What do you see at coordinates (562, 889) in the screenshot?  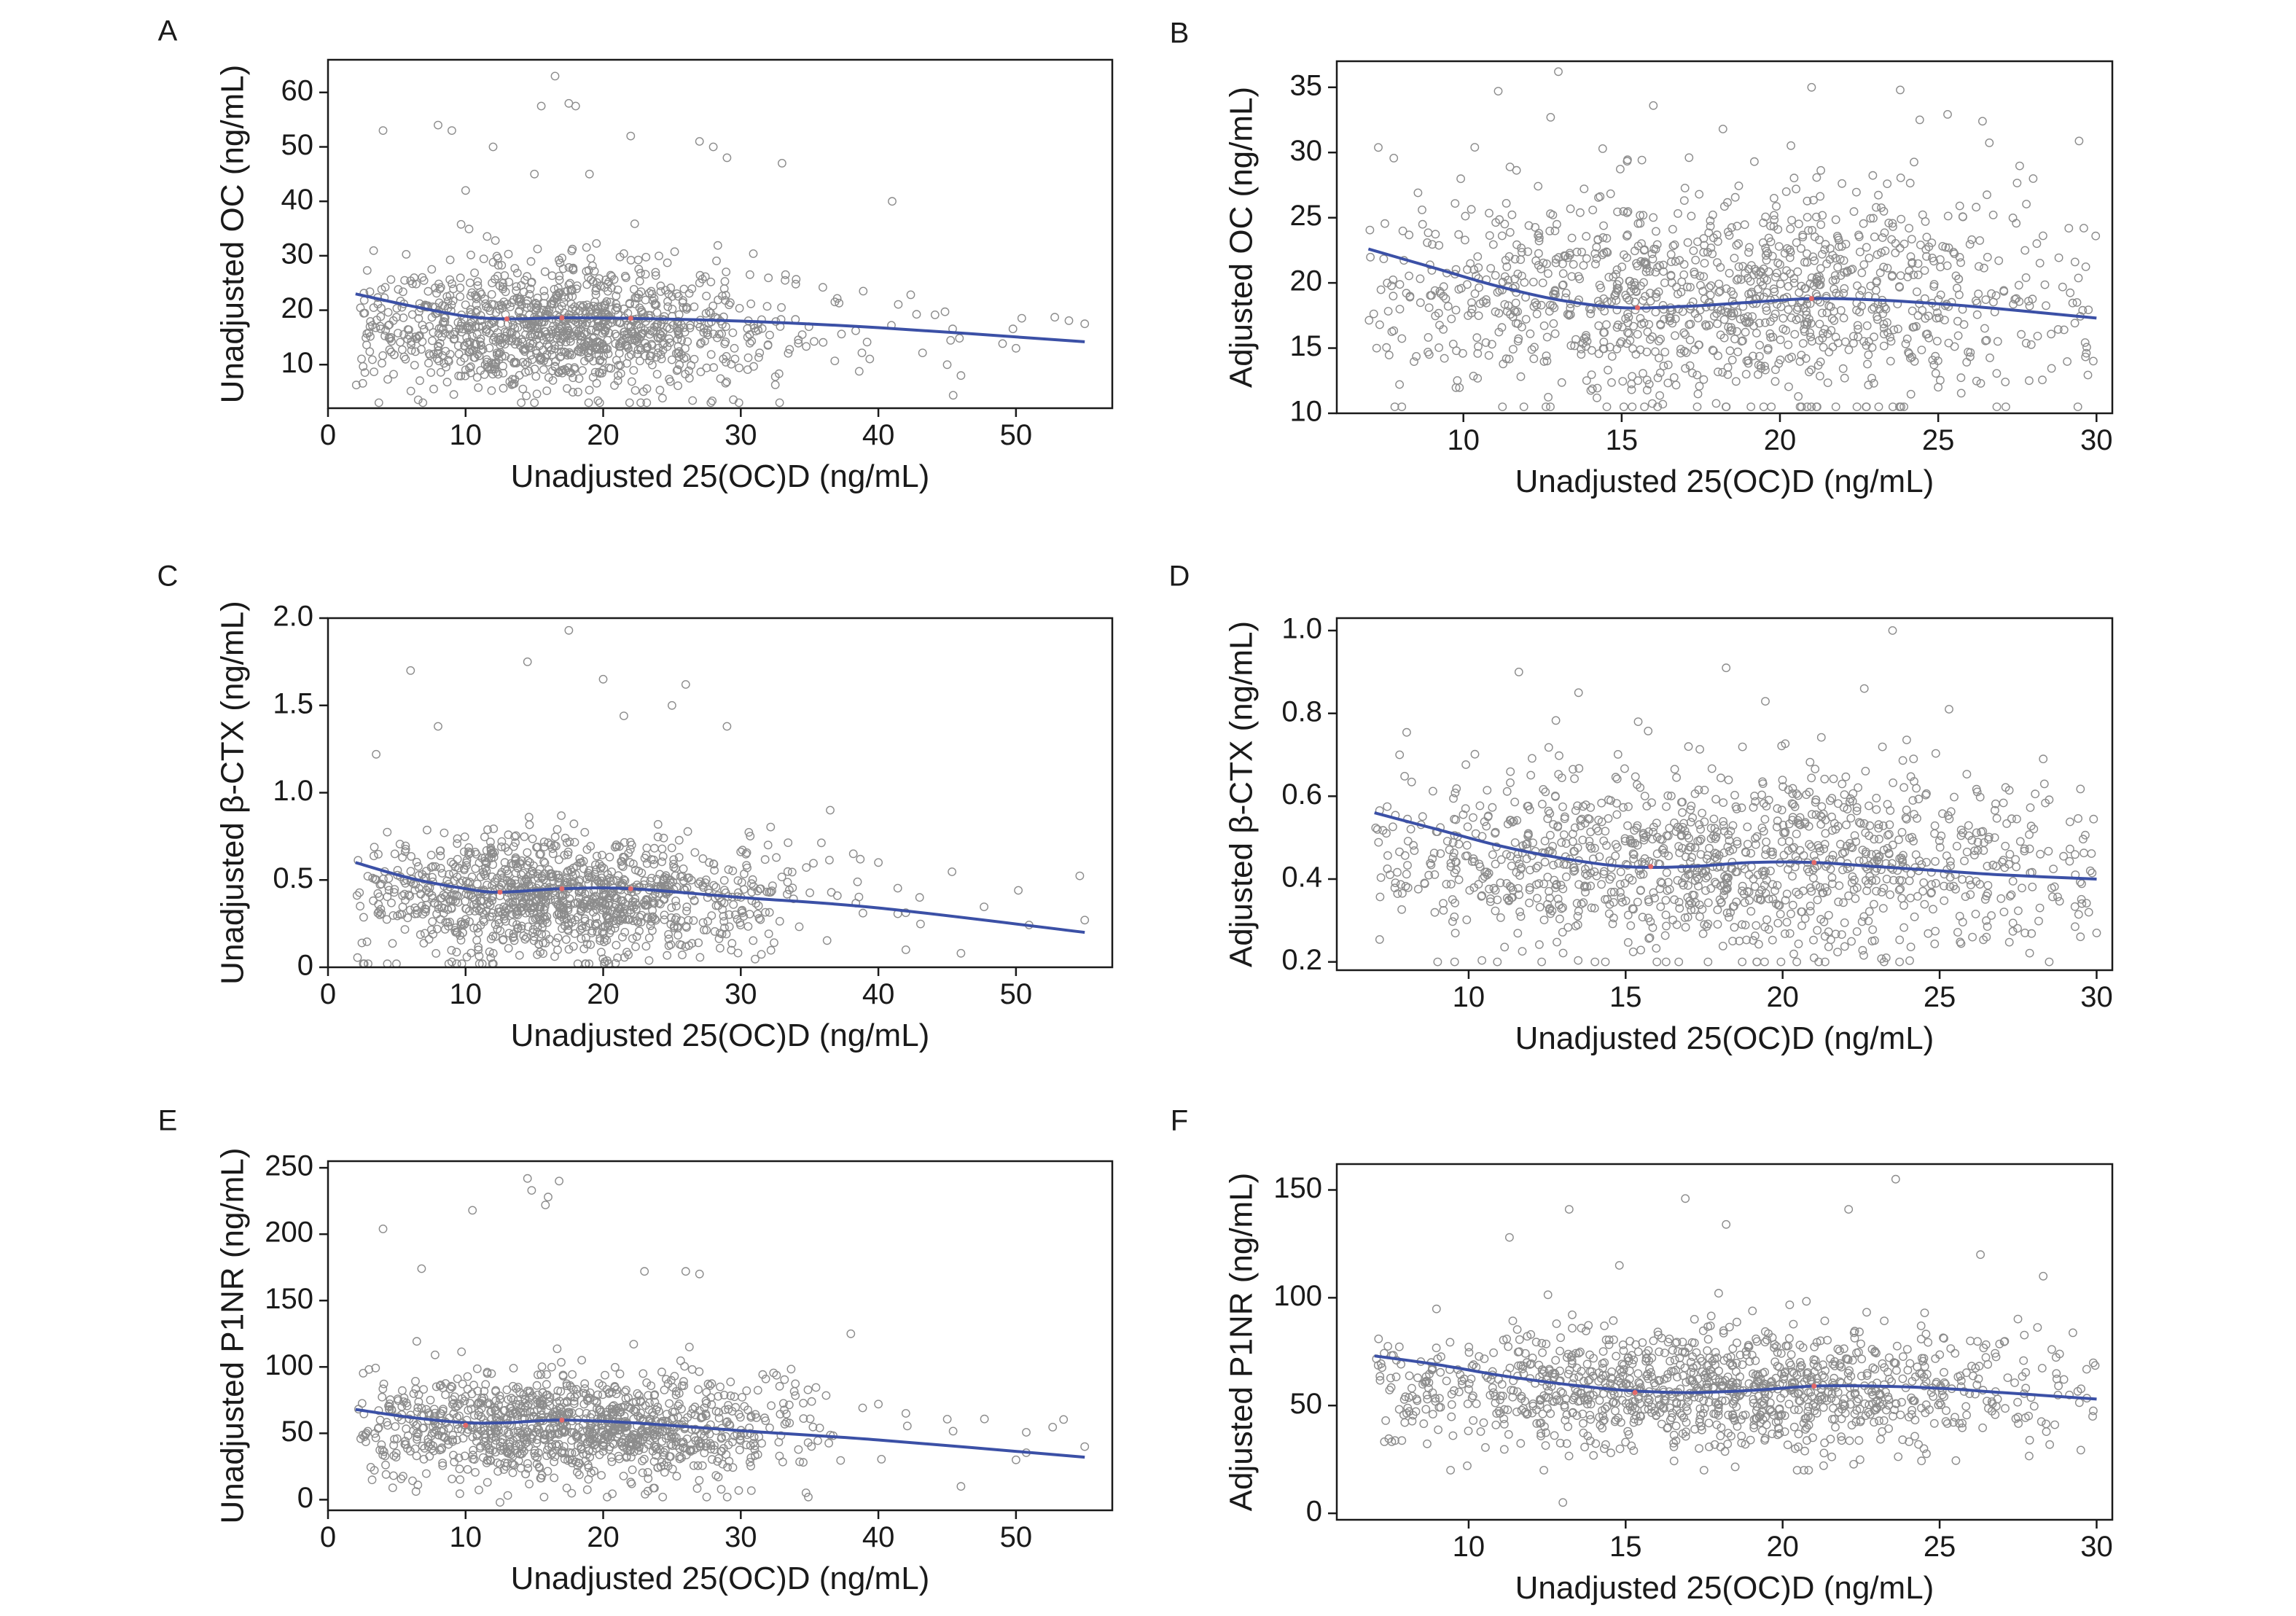 I see `knot-marker` at bounding box center [562, 889].